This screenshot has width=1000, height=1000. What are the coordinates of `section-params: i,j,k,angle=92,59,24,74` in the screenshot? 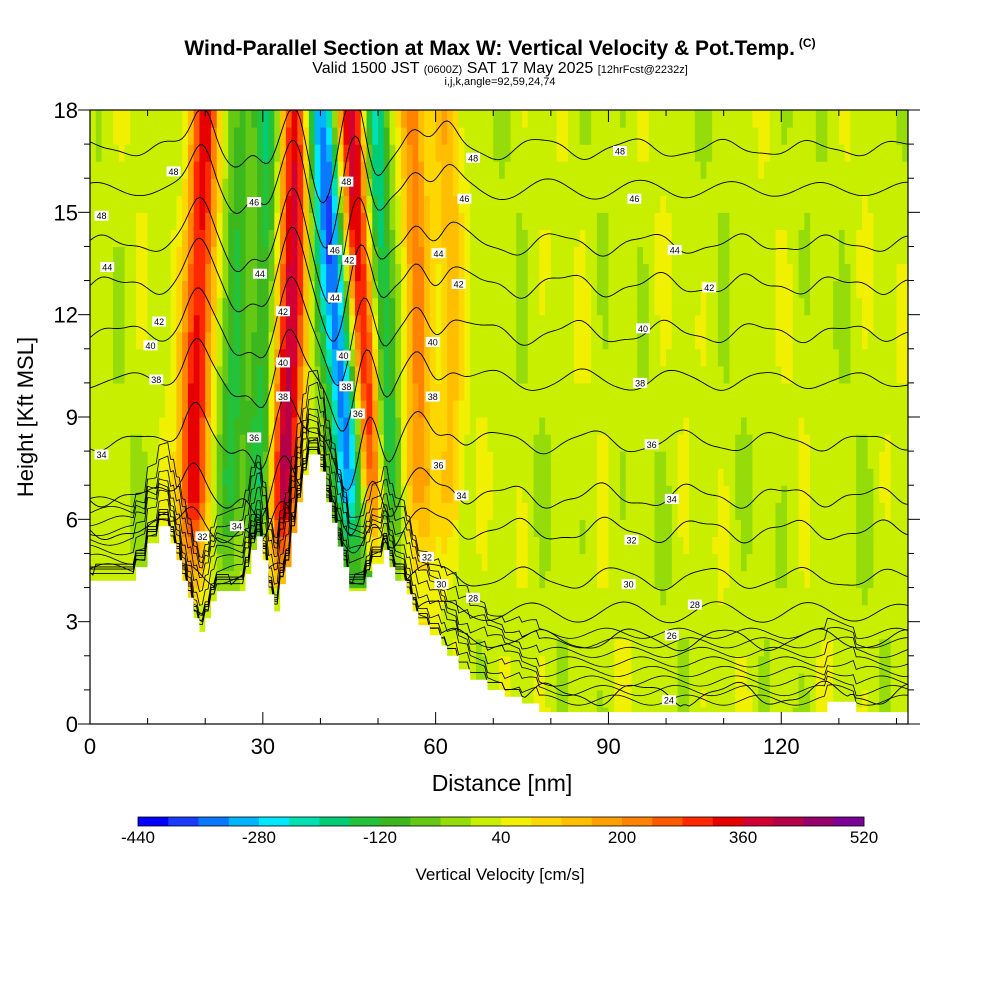 It's located at (500, 82).